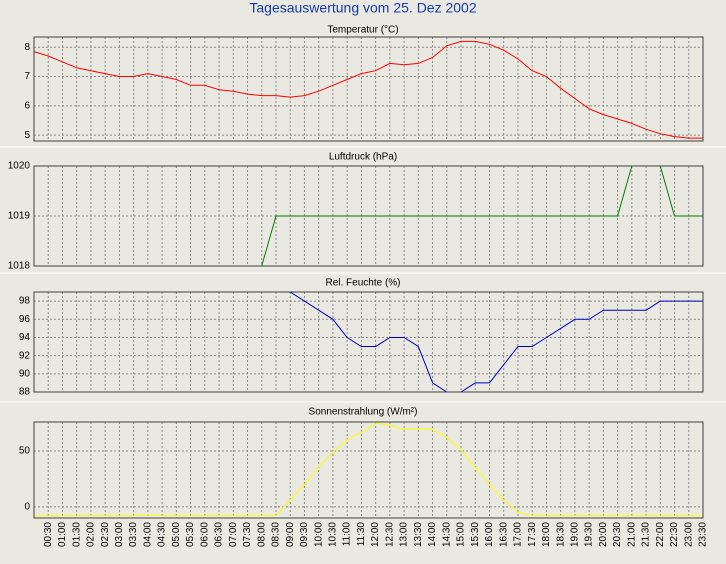 The image size is (726, 564). What do you see at coordinates (219, 534) in the screenshot?
I see `x-tick-label: 06:30` at bounding box center [219, 534].